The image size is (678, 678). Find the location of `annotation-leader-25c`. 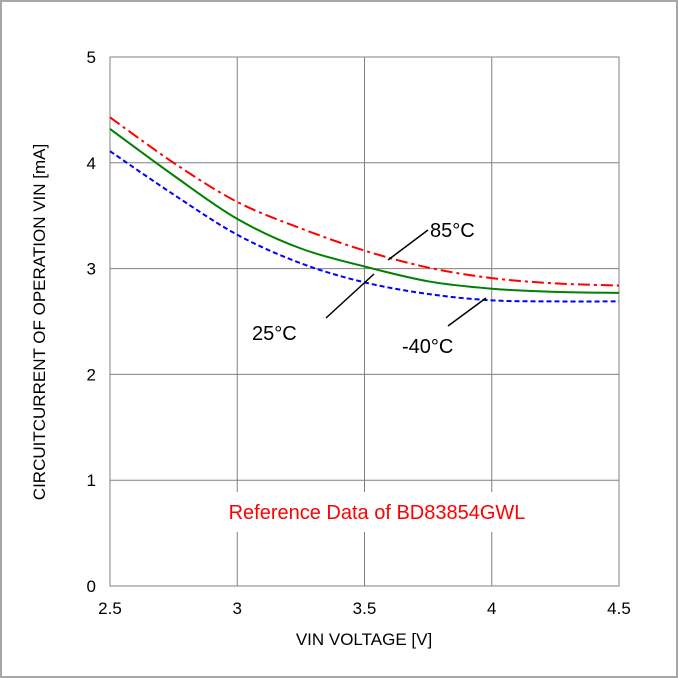

annotation-leader-25c is located at coordinates (350, 296).